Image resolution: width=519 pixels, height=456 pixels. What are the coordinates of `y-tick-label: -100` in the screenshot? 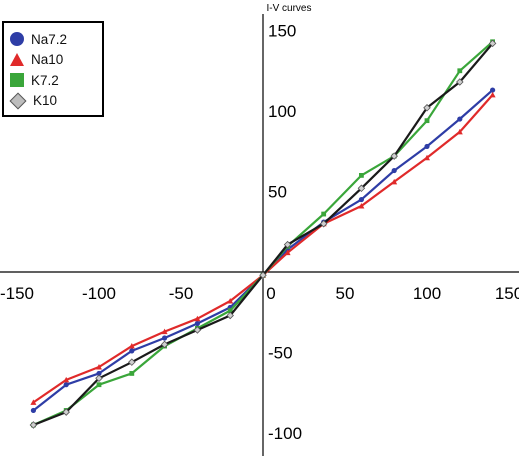 It's located at (285, 433).